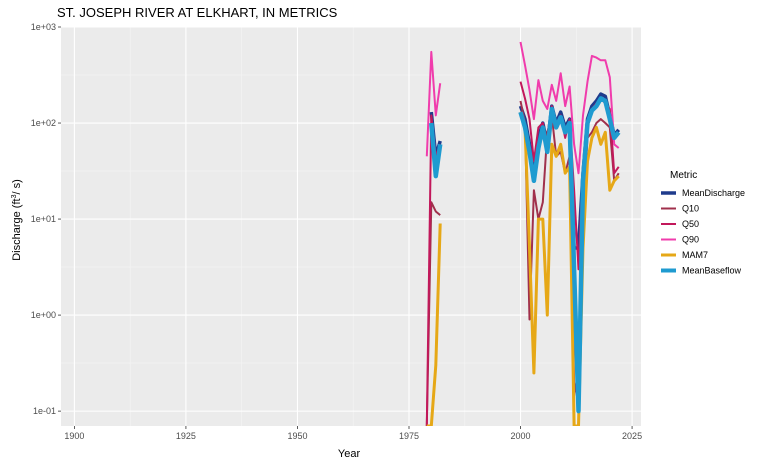  Describe the element at coordinates (409, 436) in the screenshot. I see `x-tick-label: 1975` at that location.